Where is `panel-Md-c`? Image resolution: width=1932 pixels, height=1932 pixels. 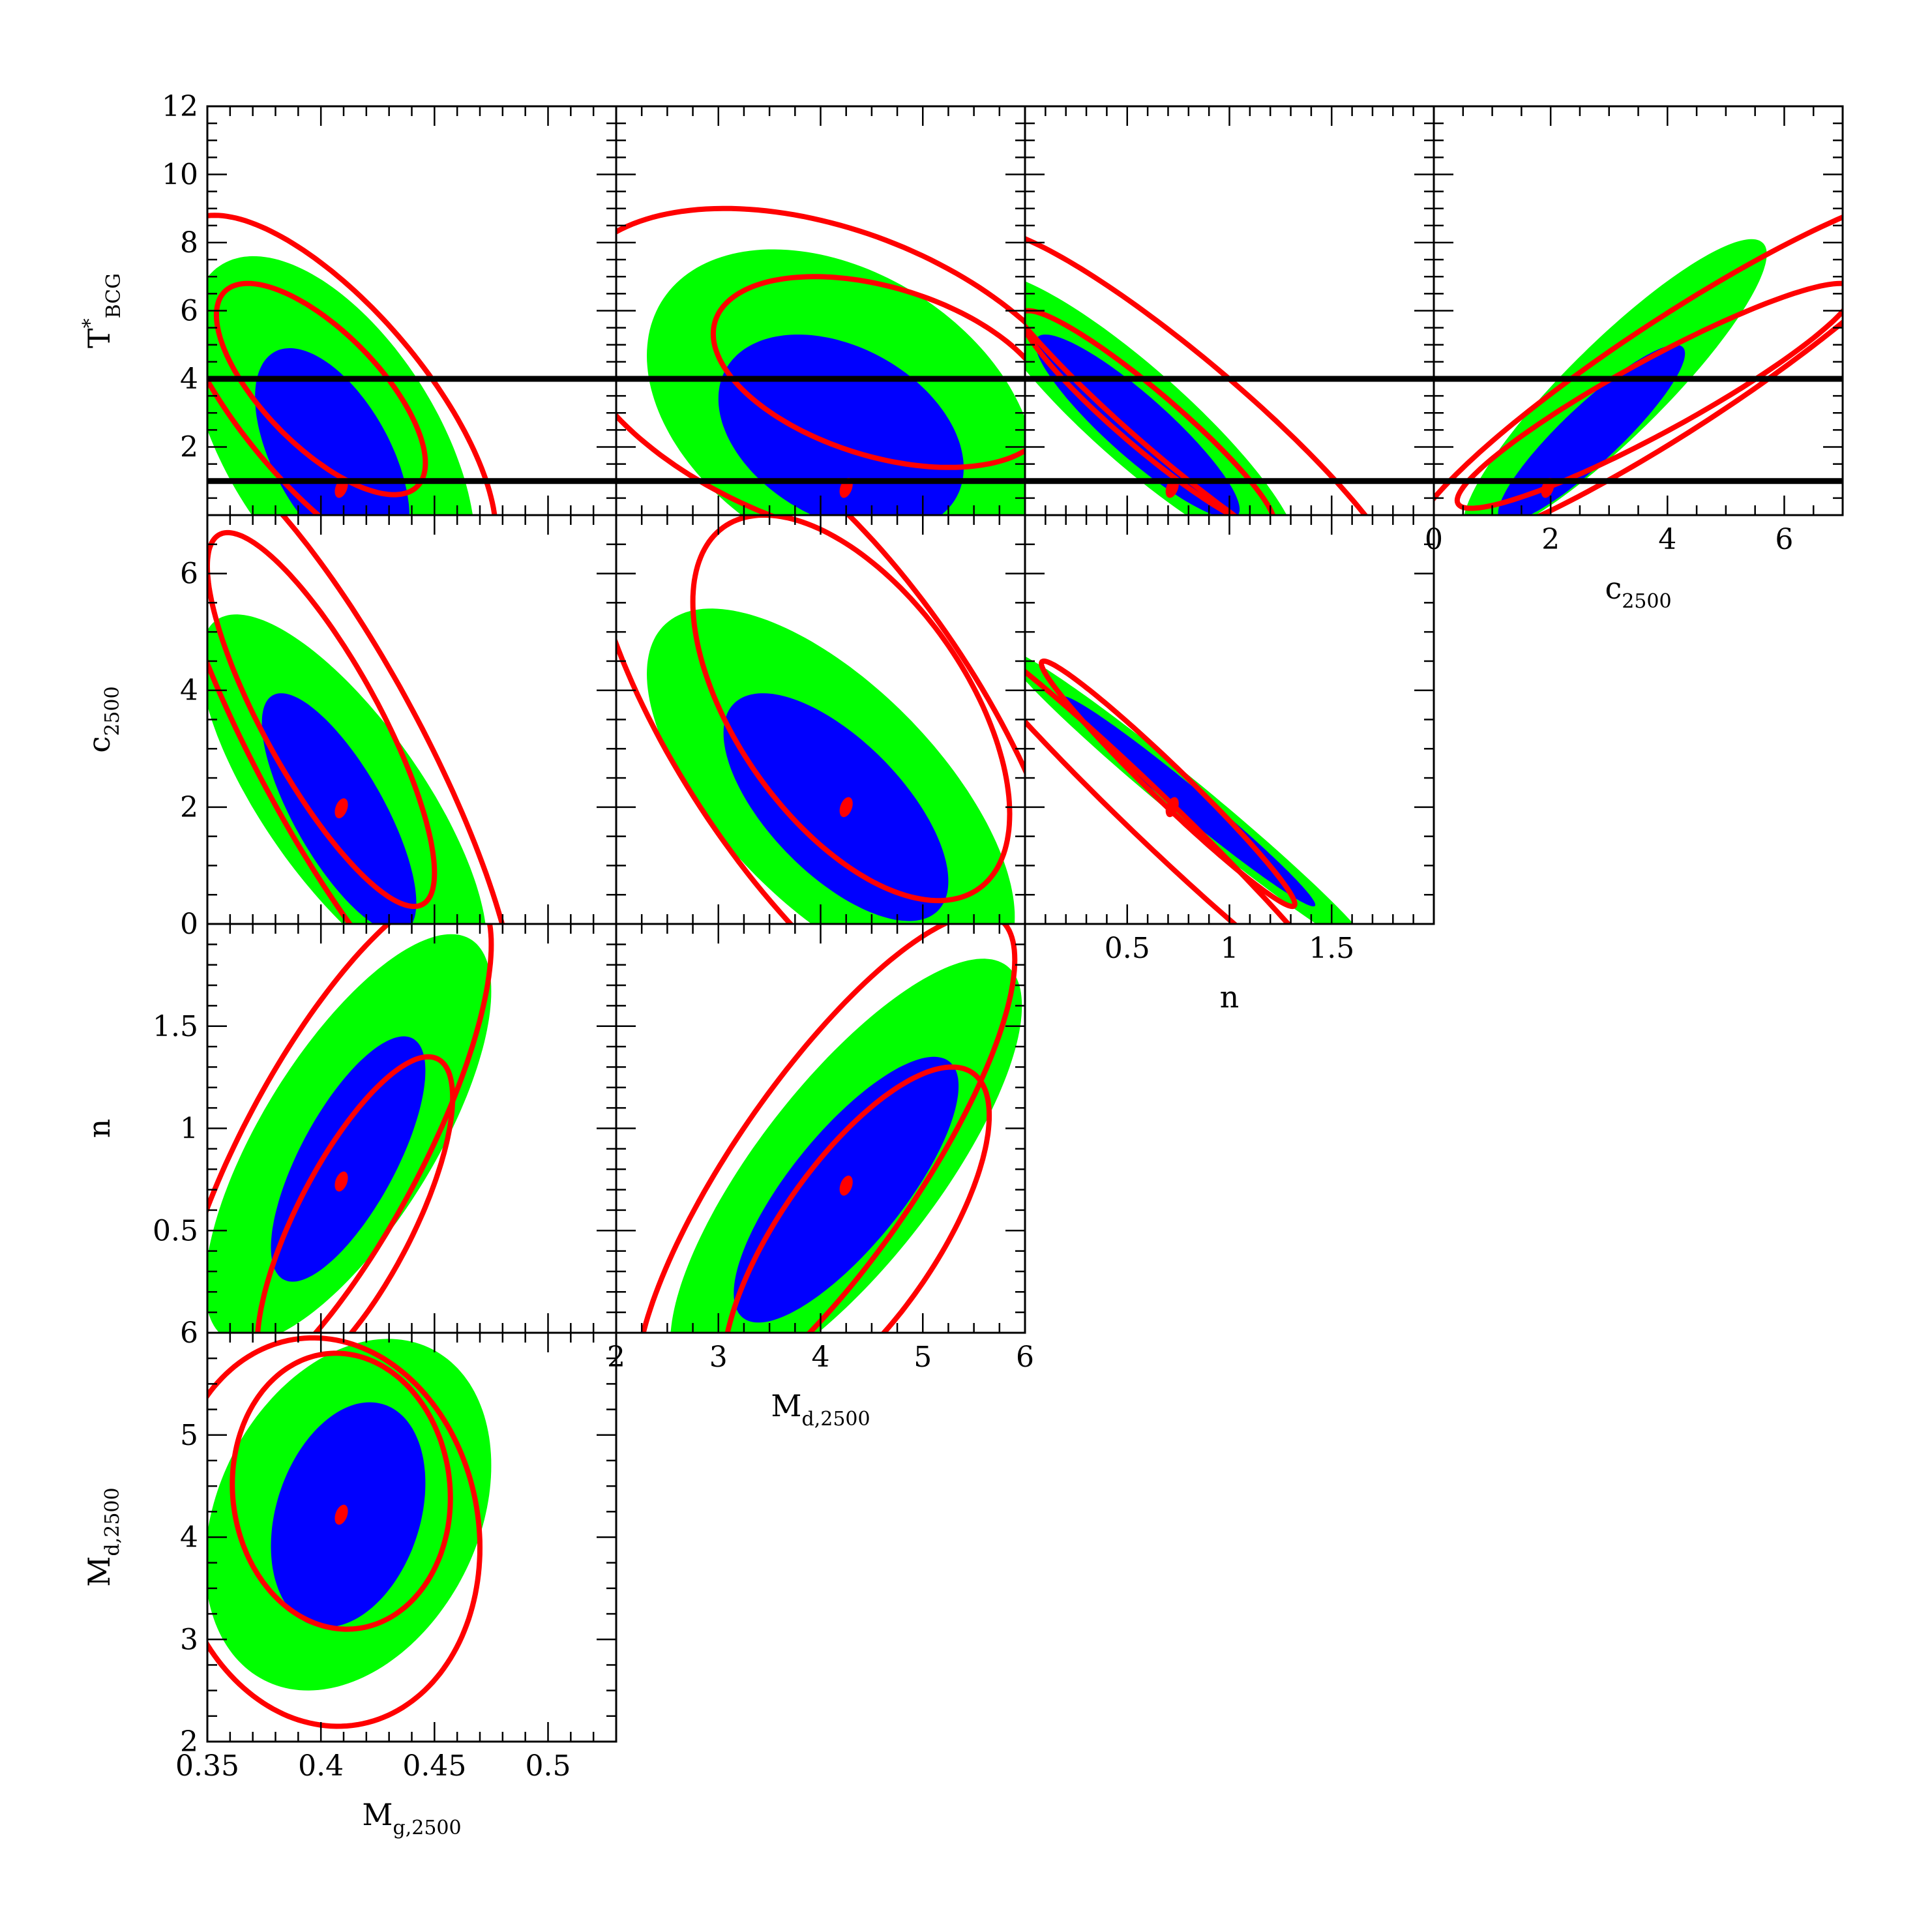
panel-Md-c is located at coordinates (820, 719).